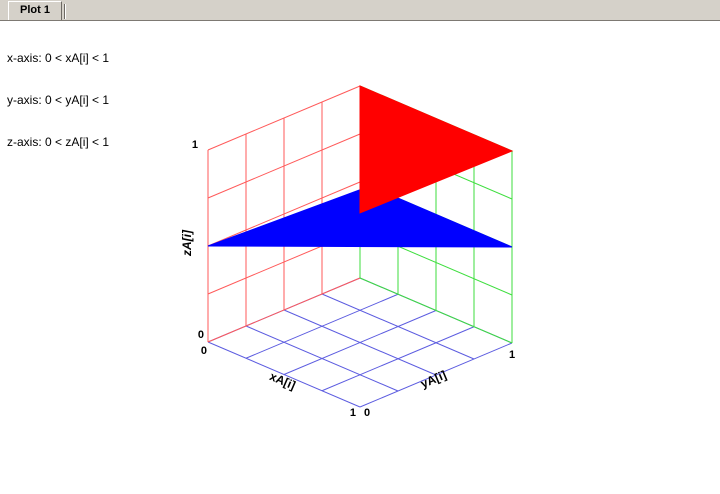 Image resolution: width=720 pixels, height=494 pixels. I want to click on y-axis-range-text: y-axis: 0 < yA[i] < 1, so click(58, 100).